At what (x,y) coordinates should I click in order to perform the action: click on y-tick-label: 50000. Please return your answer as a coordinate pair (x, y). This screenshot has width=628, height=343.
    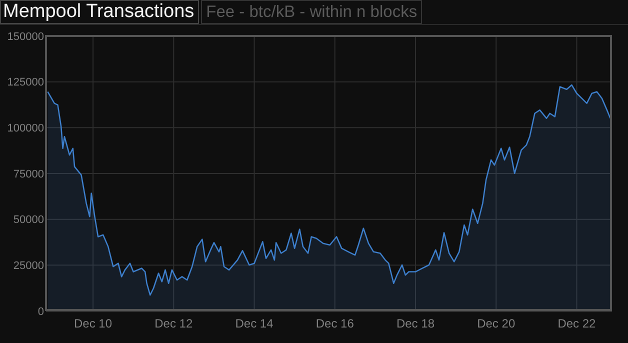
    Looking at the image, I should click on (28, 220).